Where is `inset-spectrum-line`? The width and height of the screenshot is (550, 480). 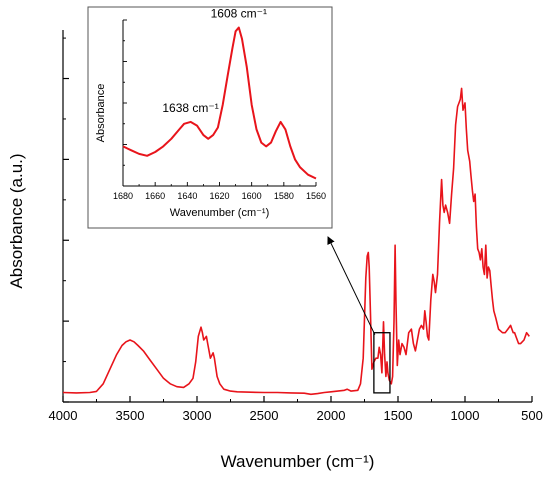 inset-spectrum-line is located at coordinates (219, 103).